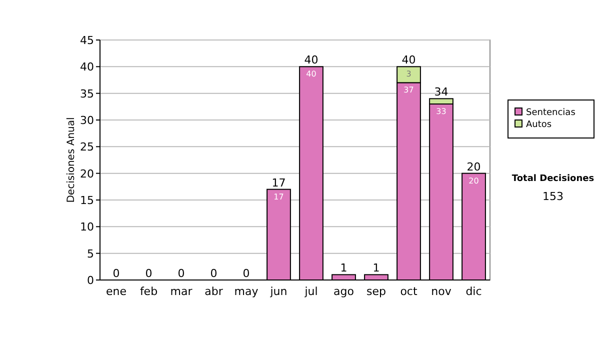  What do you see at coordinates (214, 291) in the screenshot?
I see `x-tick-label: abr` at bounding box center [214, 291].